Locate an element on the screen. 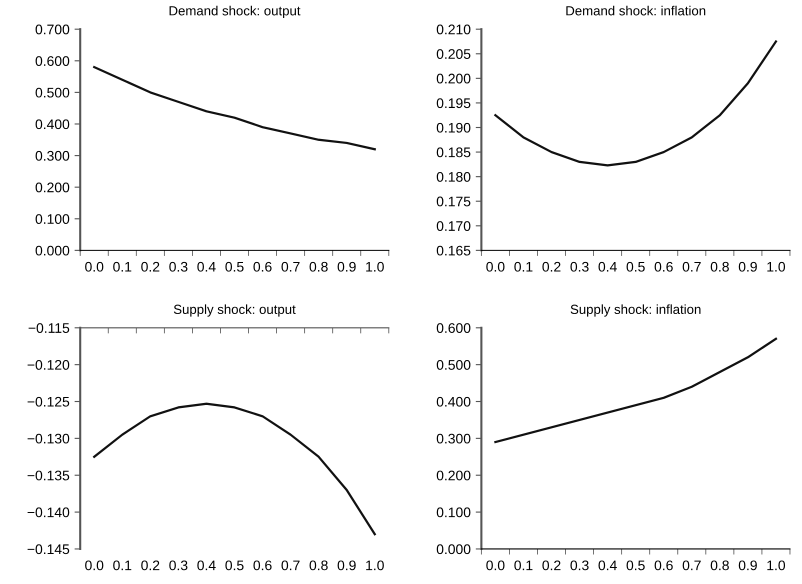 This screenshot has height=584, width=802. y-tick-label: 0.165 is located at coordinates (453, 251).